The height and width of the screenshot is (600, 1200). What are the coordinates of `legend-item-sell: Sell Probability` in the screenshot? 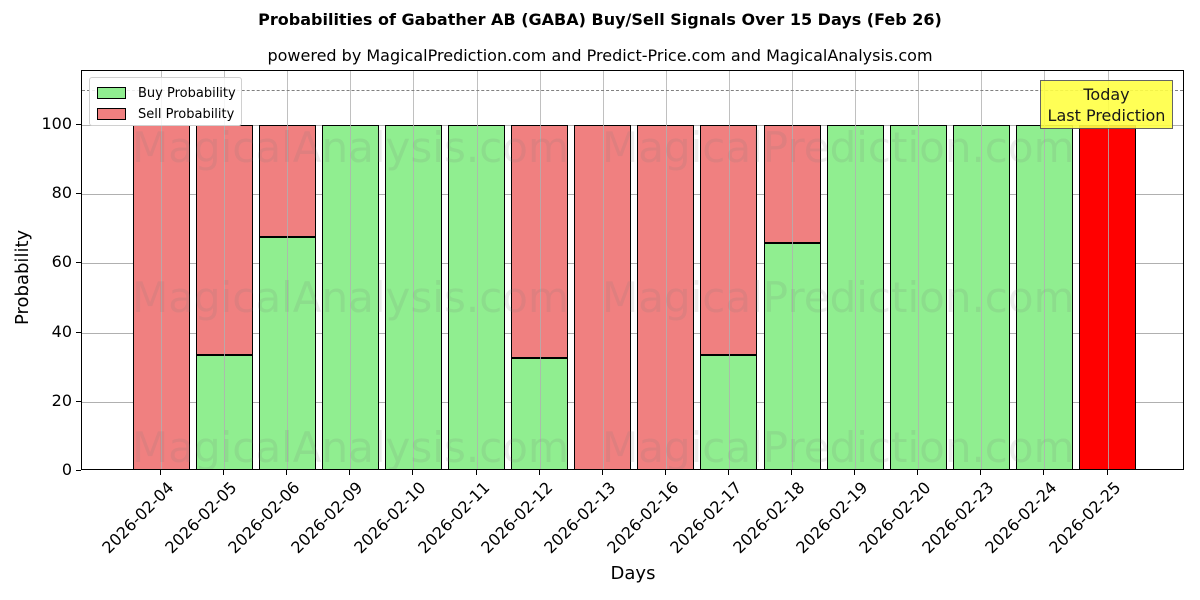 It's located at (165, 114).